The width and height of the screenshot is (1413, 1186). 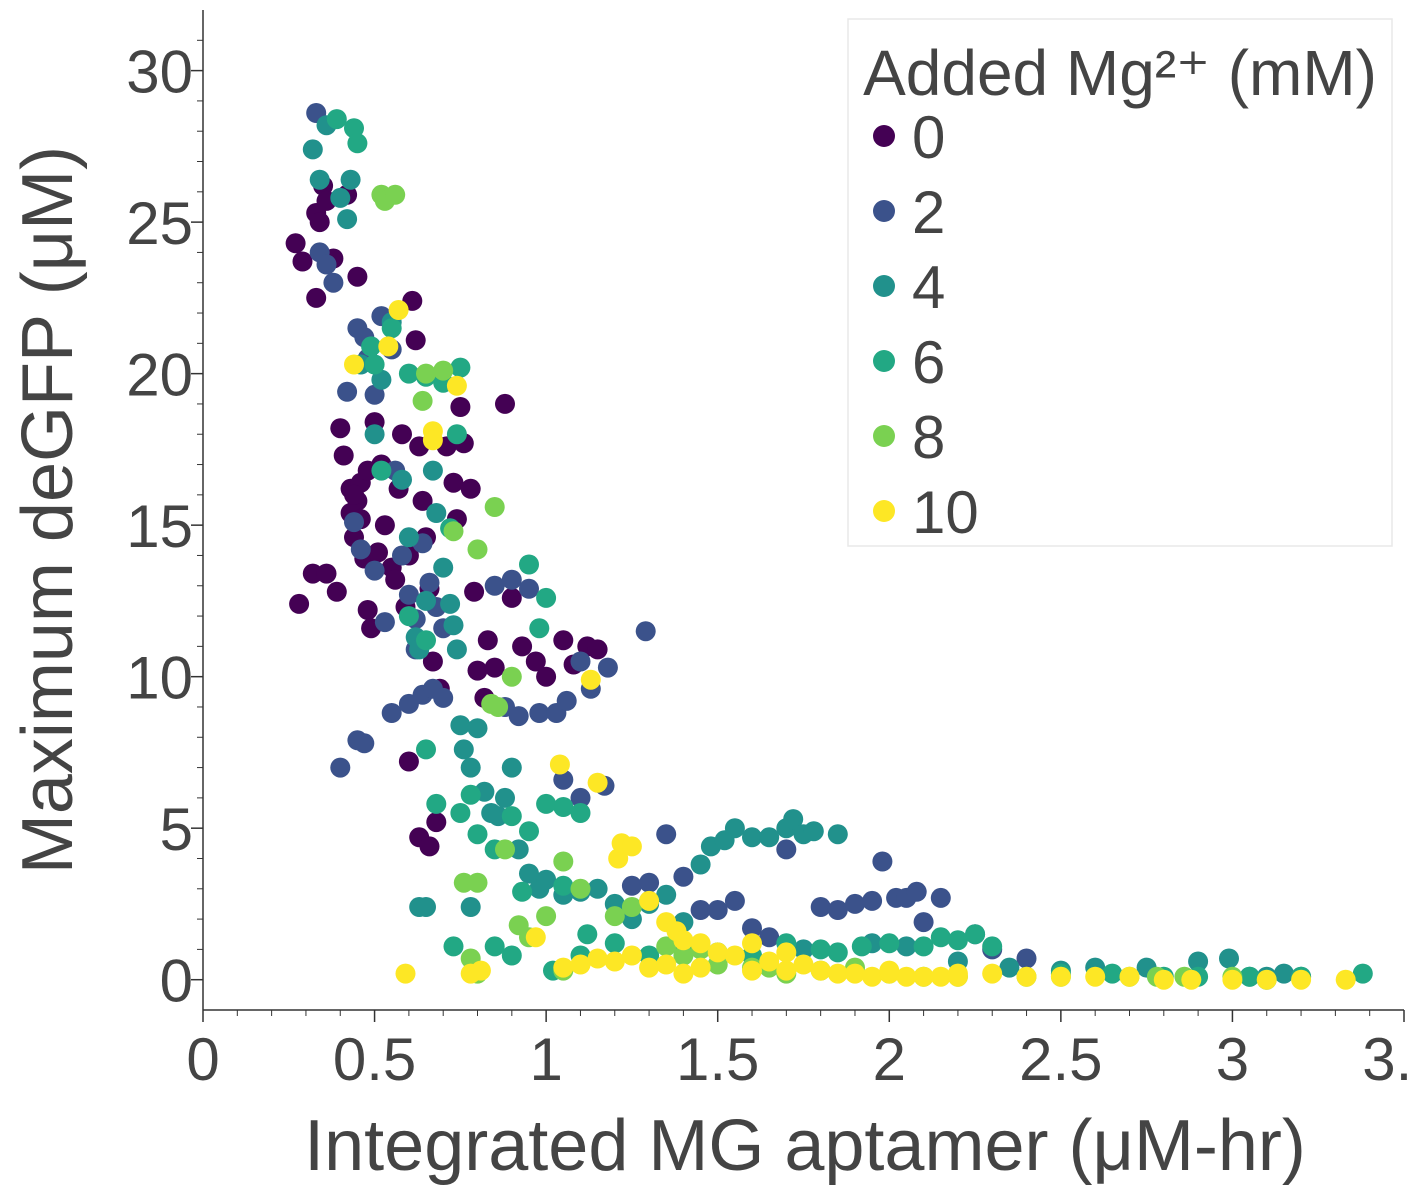 I want to click on y-tick-label: 30, so click(x=159, y=72).